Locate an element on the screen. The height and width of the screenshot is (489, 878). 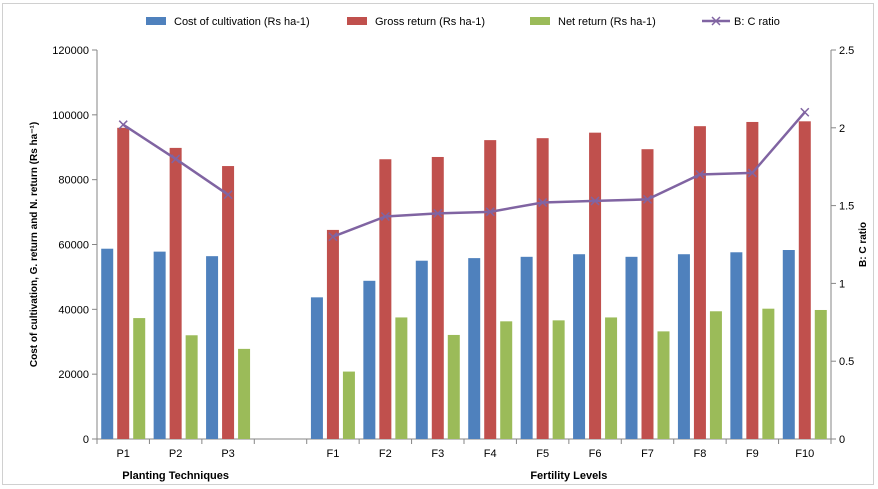
y-right-axis-title: B: C ratio is located at coordinates (863, 244).